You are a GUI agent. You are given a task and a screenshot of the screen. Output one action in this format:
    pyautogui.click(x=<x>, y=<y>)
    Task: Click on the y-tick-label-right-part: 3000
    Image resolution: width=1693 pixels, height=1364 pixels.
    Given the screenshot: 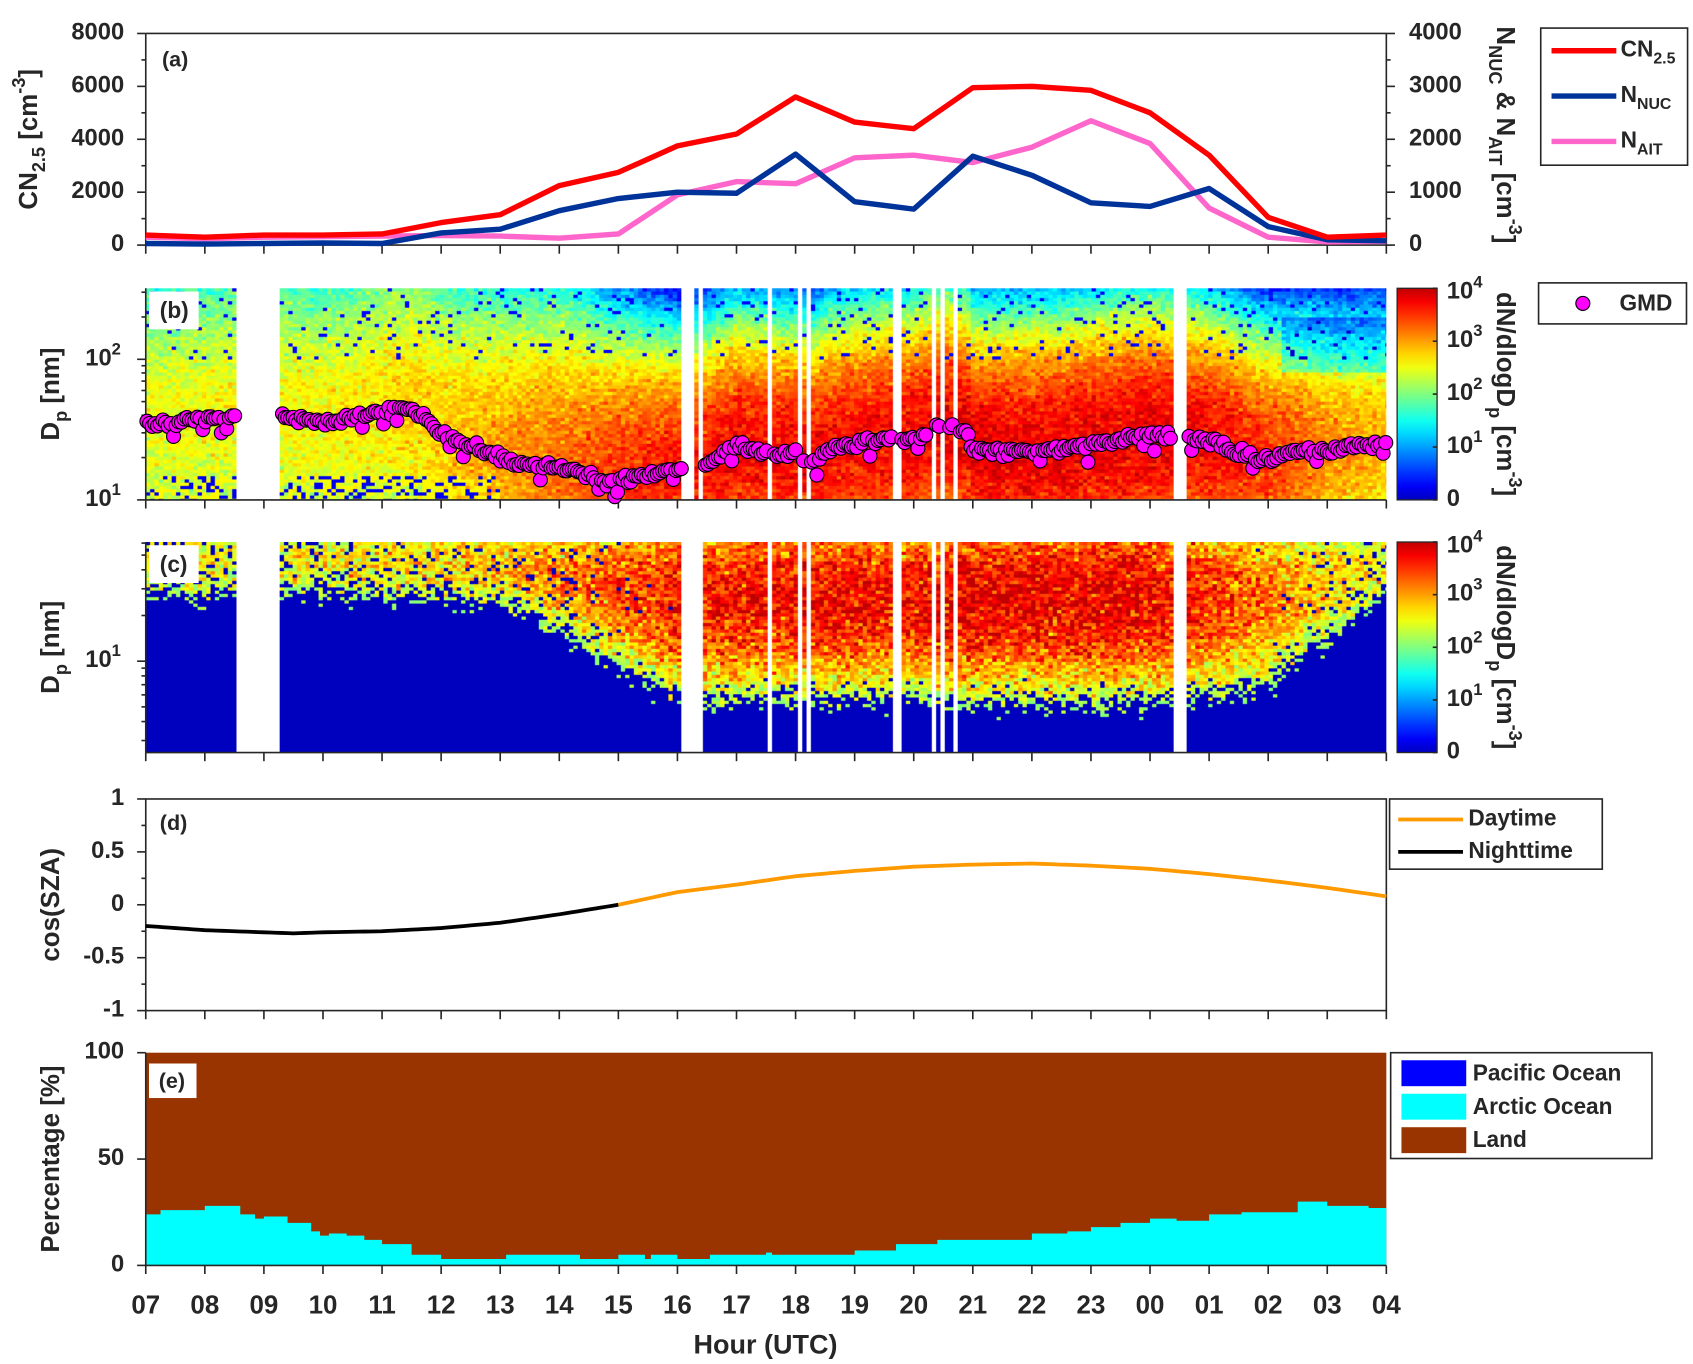 What is the action you would take?
    pyautogui.click(x=1435, y=85)
    